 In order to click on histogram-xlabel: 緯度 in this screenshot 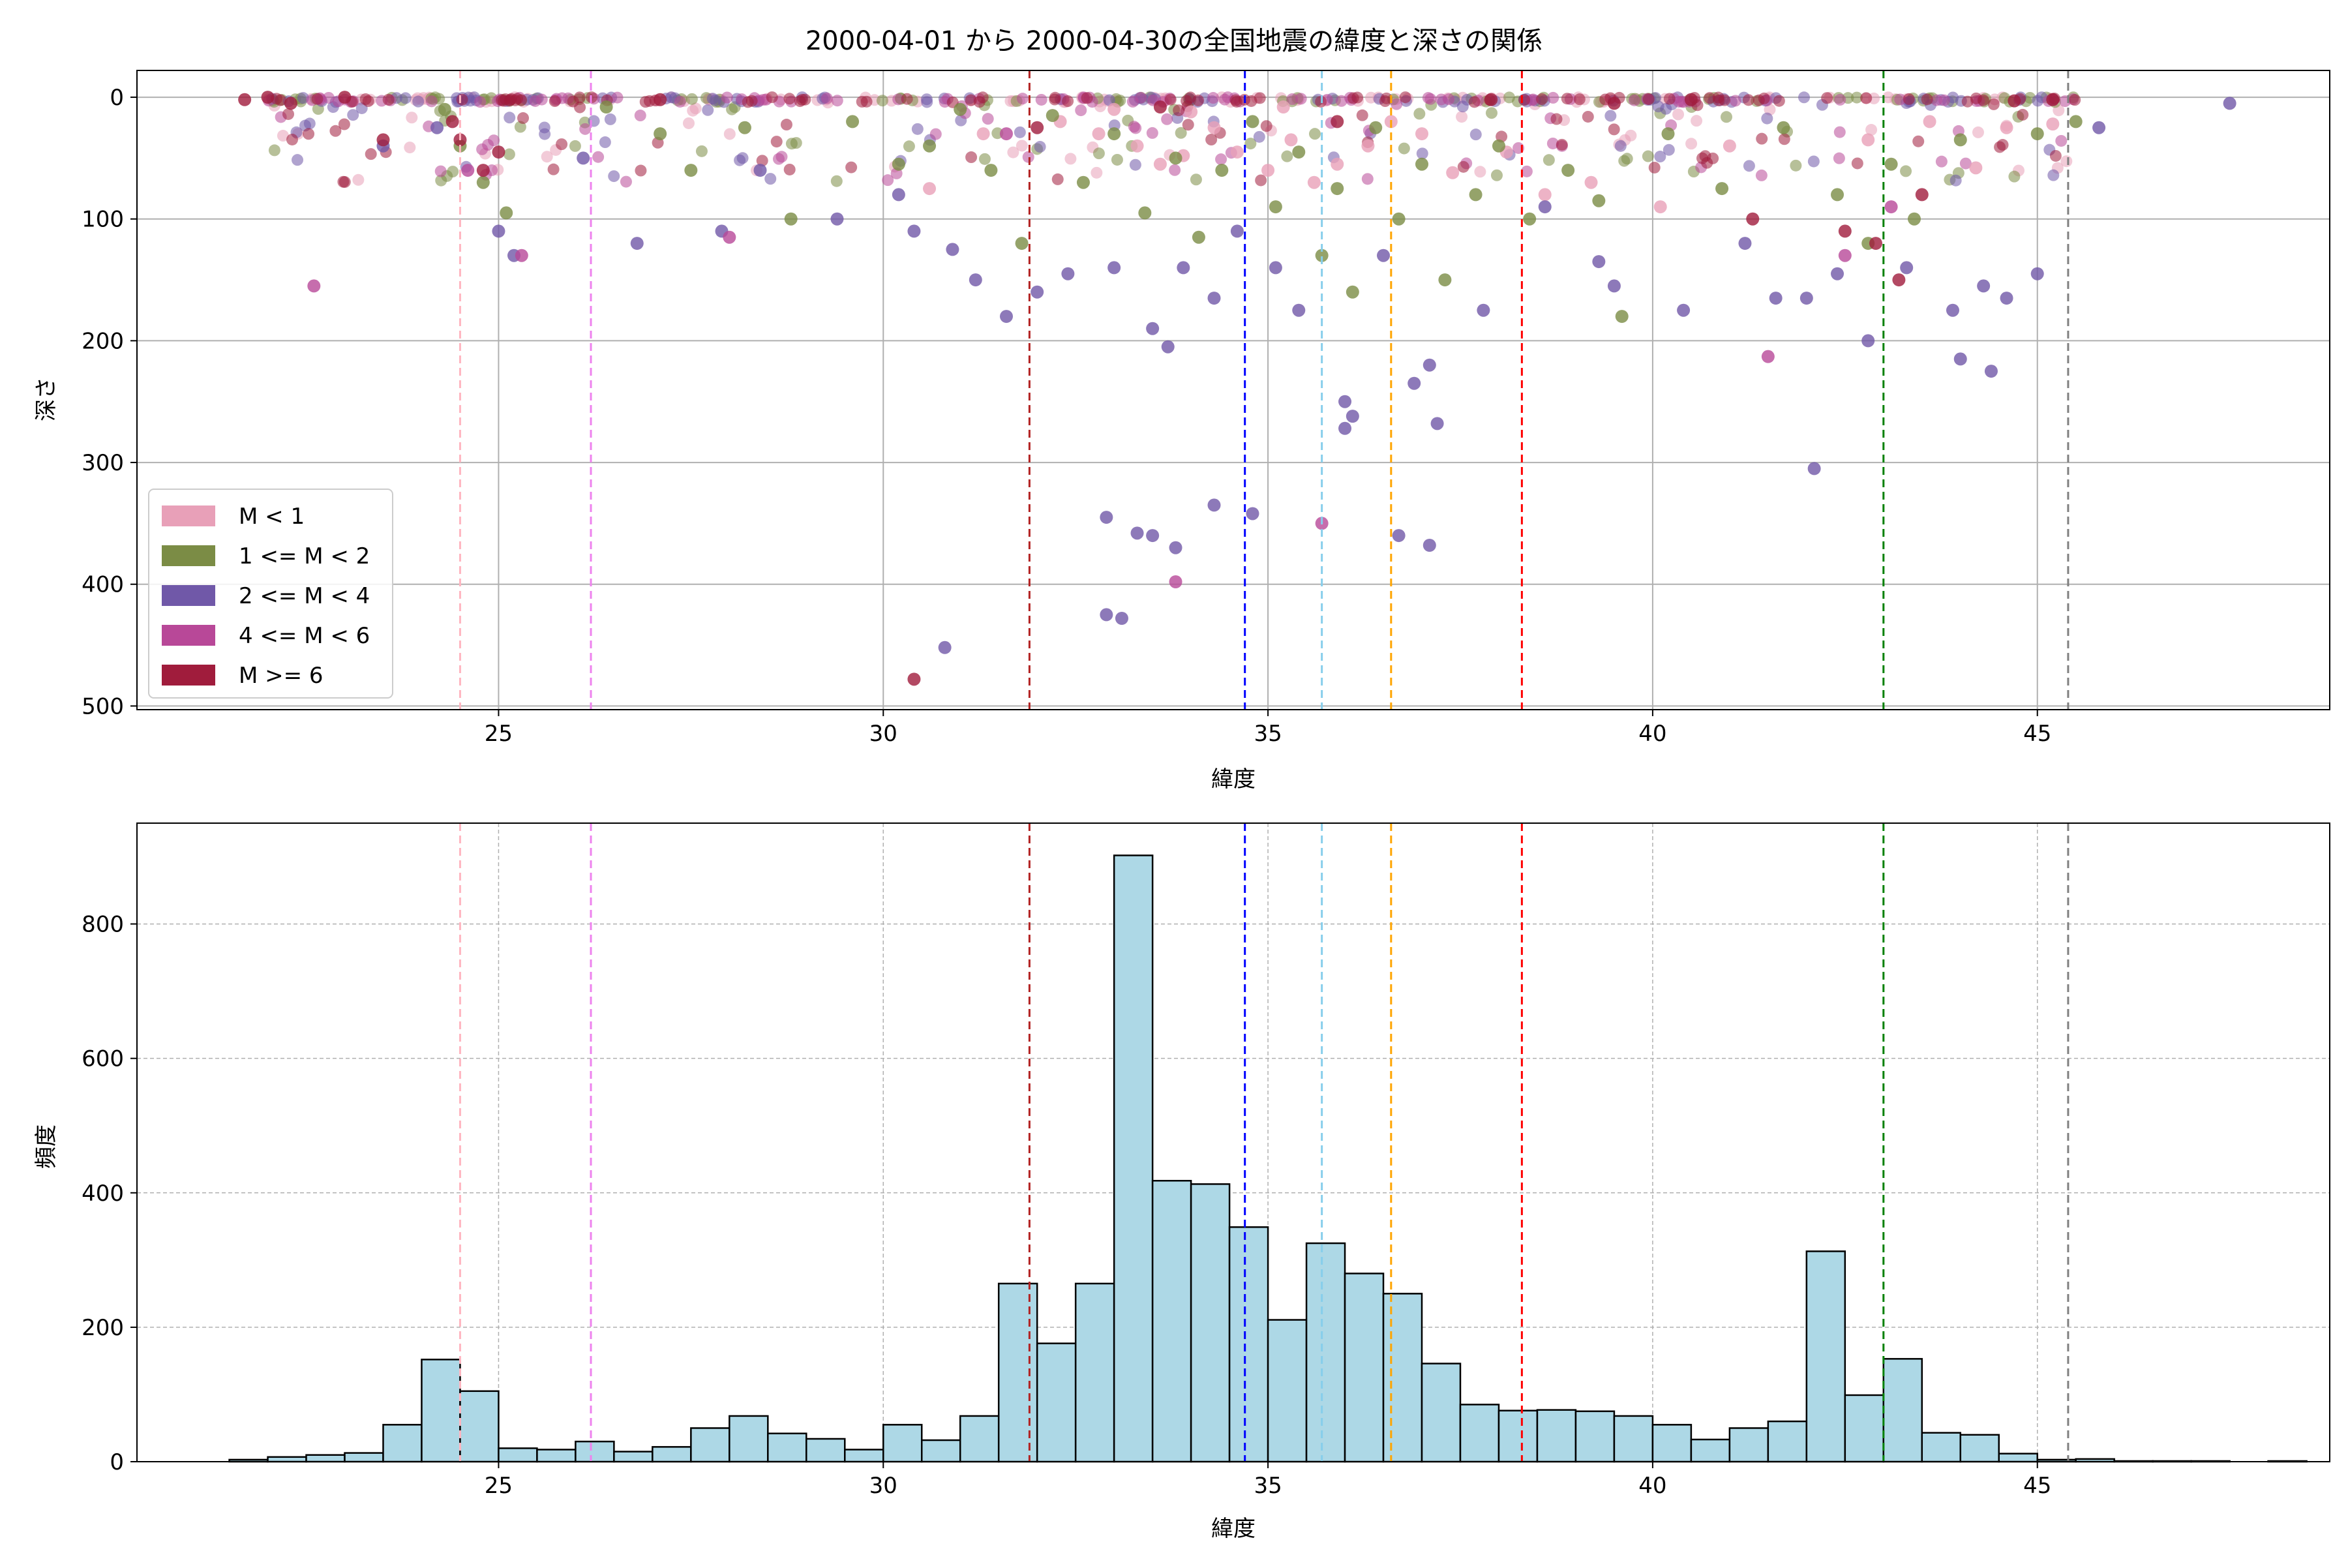, I will do `click(1234, 1529)`.